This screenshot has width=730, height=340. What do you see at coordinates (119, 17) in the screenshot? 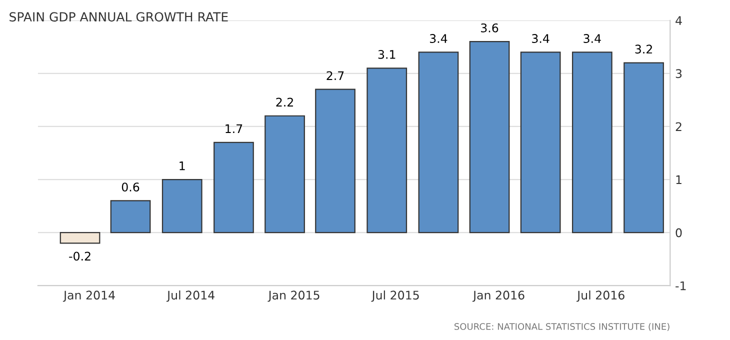
I see `chart-title: SPAIN GDP ANNUAL GROWTH RATE` at bounding box center [119, 17].